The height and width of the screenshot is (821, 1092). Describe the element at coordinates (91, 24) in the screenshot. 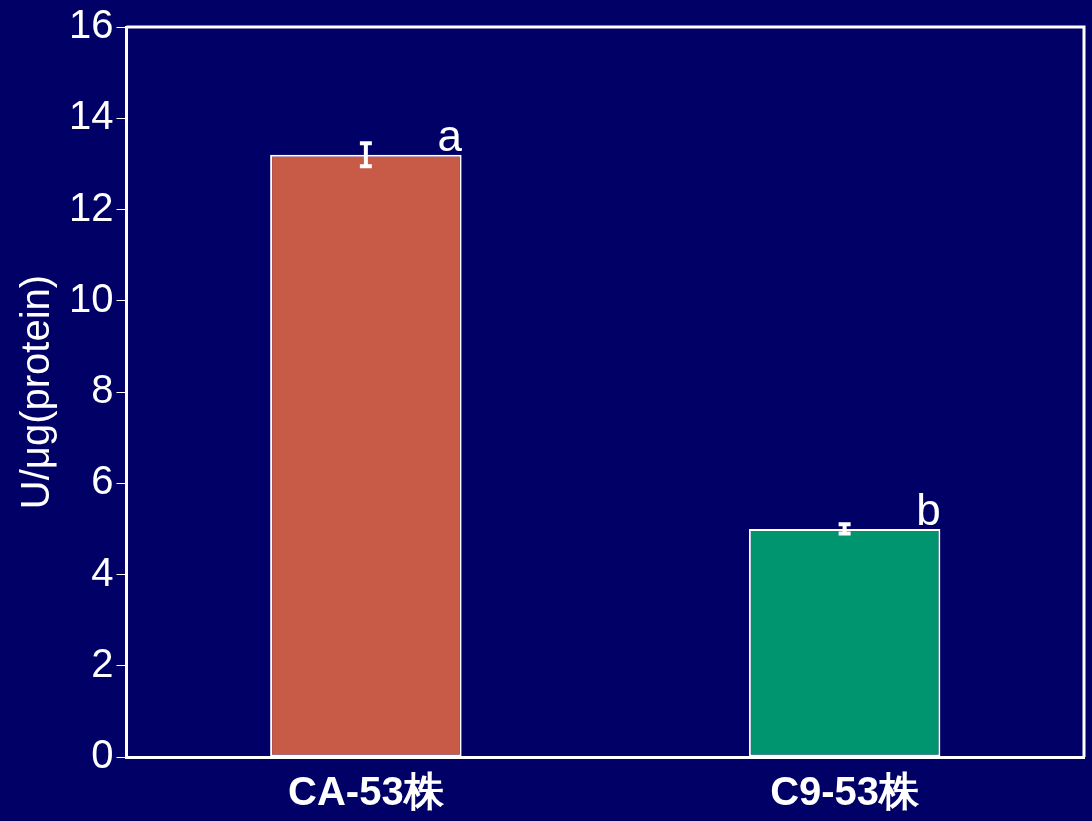

I see `y-tick-label: 16` at that location.